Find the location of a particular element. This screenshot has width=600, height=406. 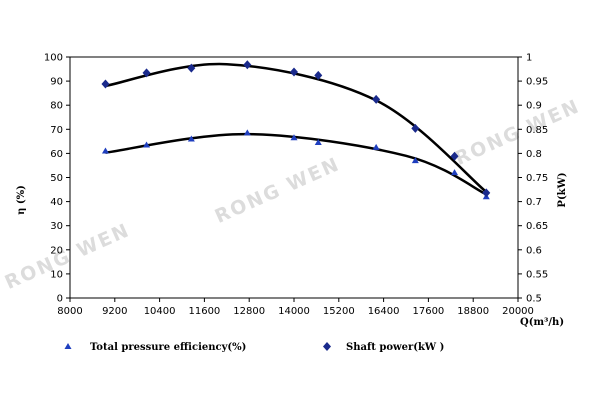

legend-shaft-power-label: Shaft power(kW ) is located at coordinates (395, 347).